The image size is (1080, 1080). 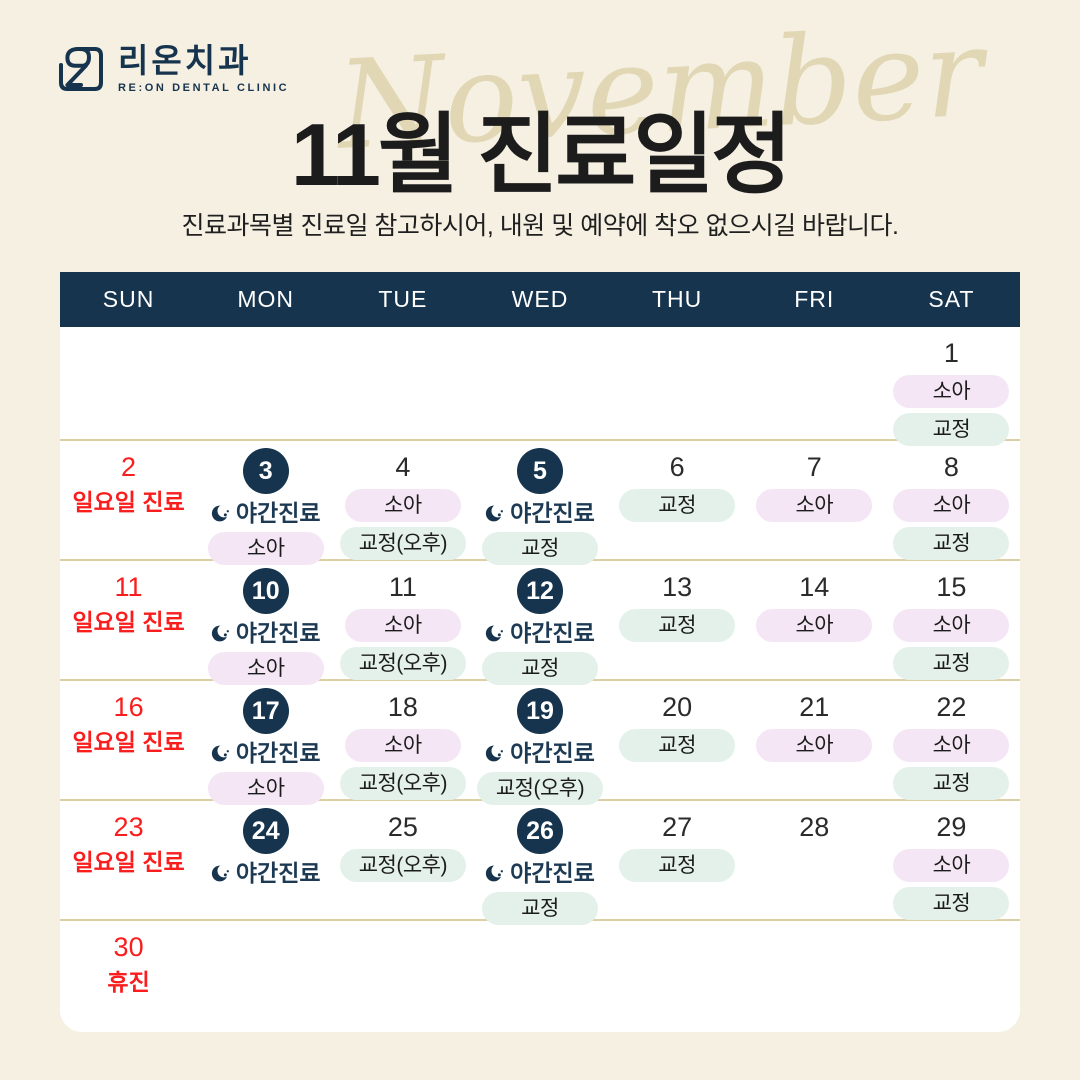 I want to click on day-number: 8, so click(x=951, y=467).